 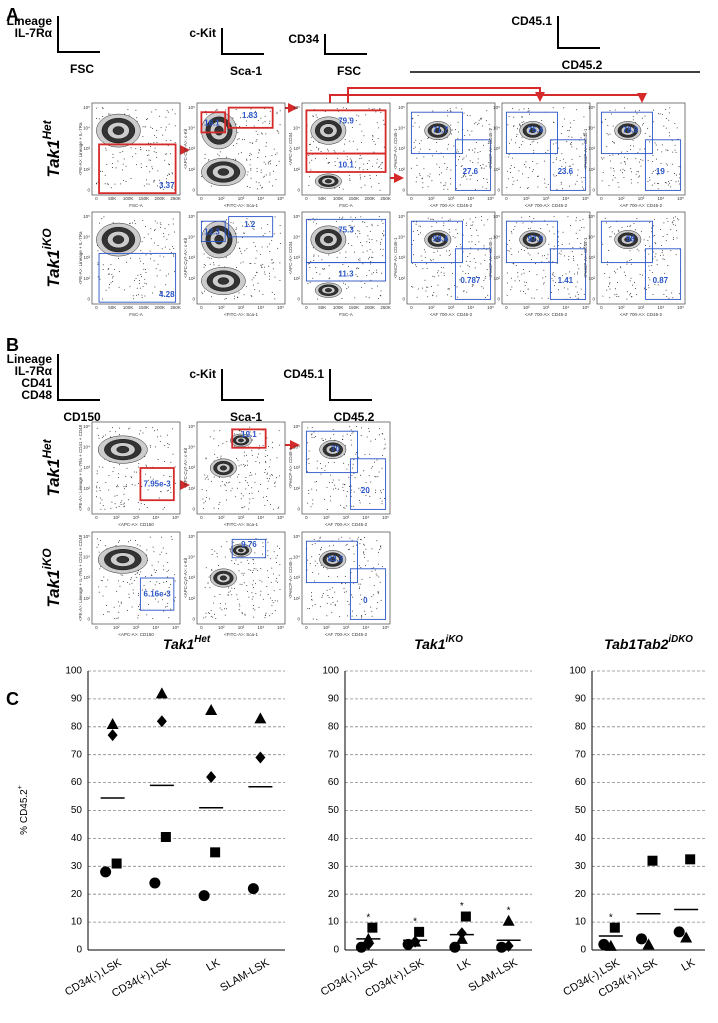 I want to click on gate-value: 12.3, so click(x=212, y=231).